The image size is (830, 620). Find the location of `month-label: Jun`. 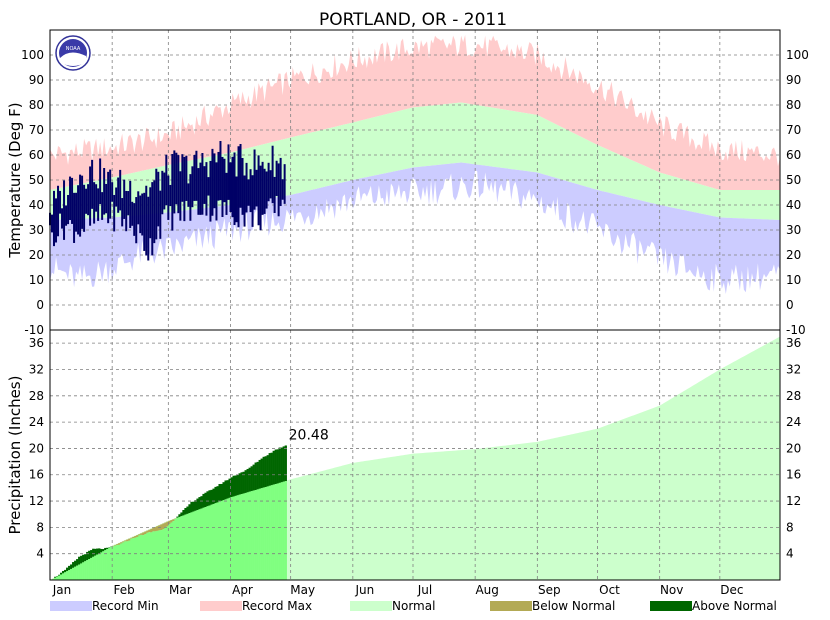

month-label: Jun is located at coordinates (364, 590).